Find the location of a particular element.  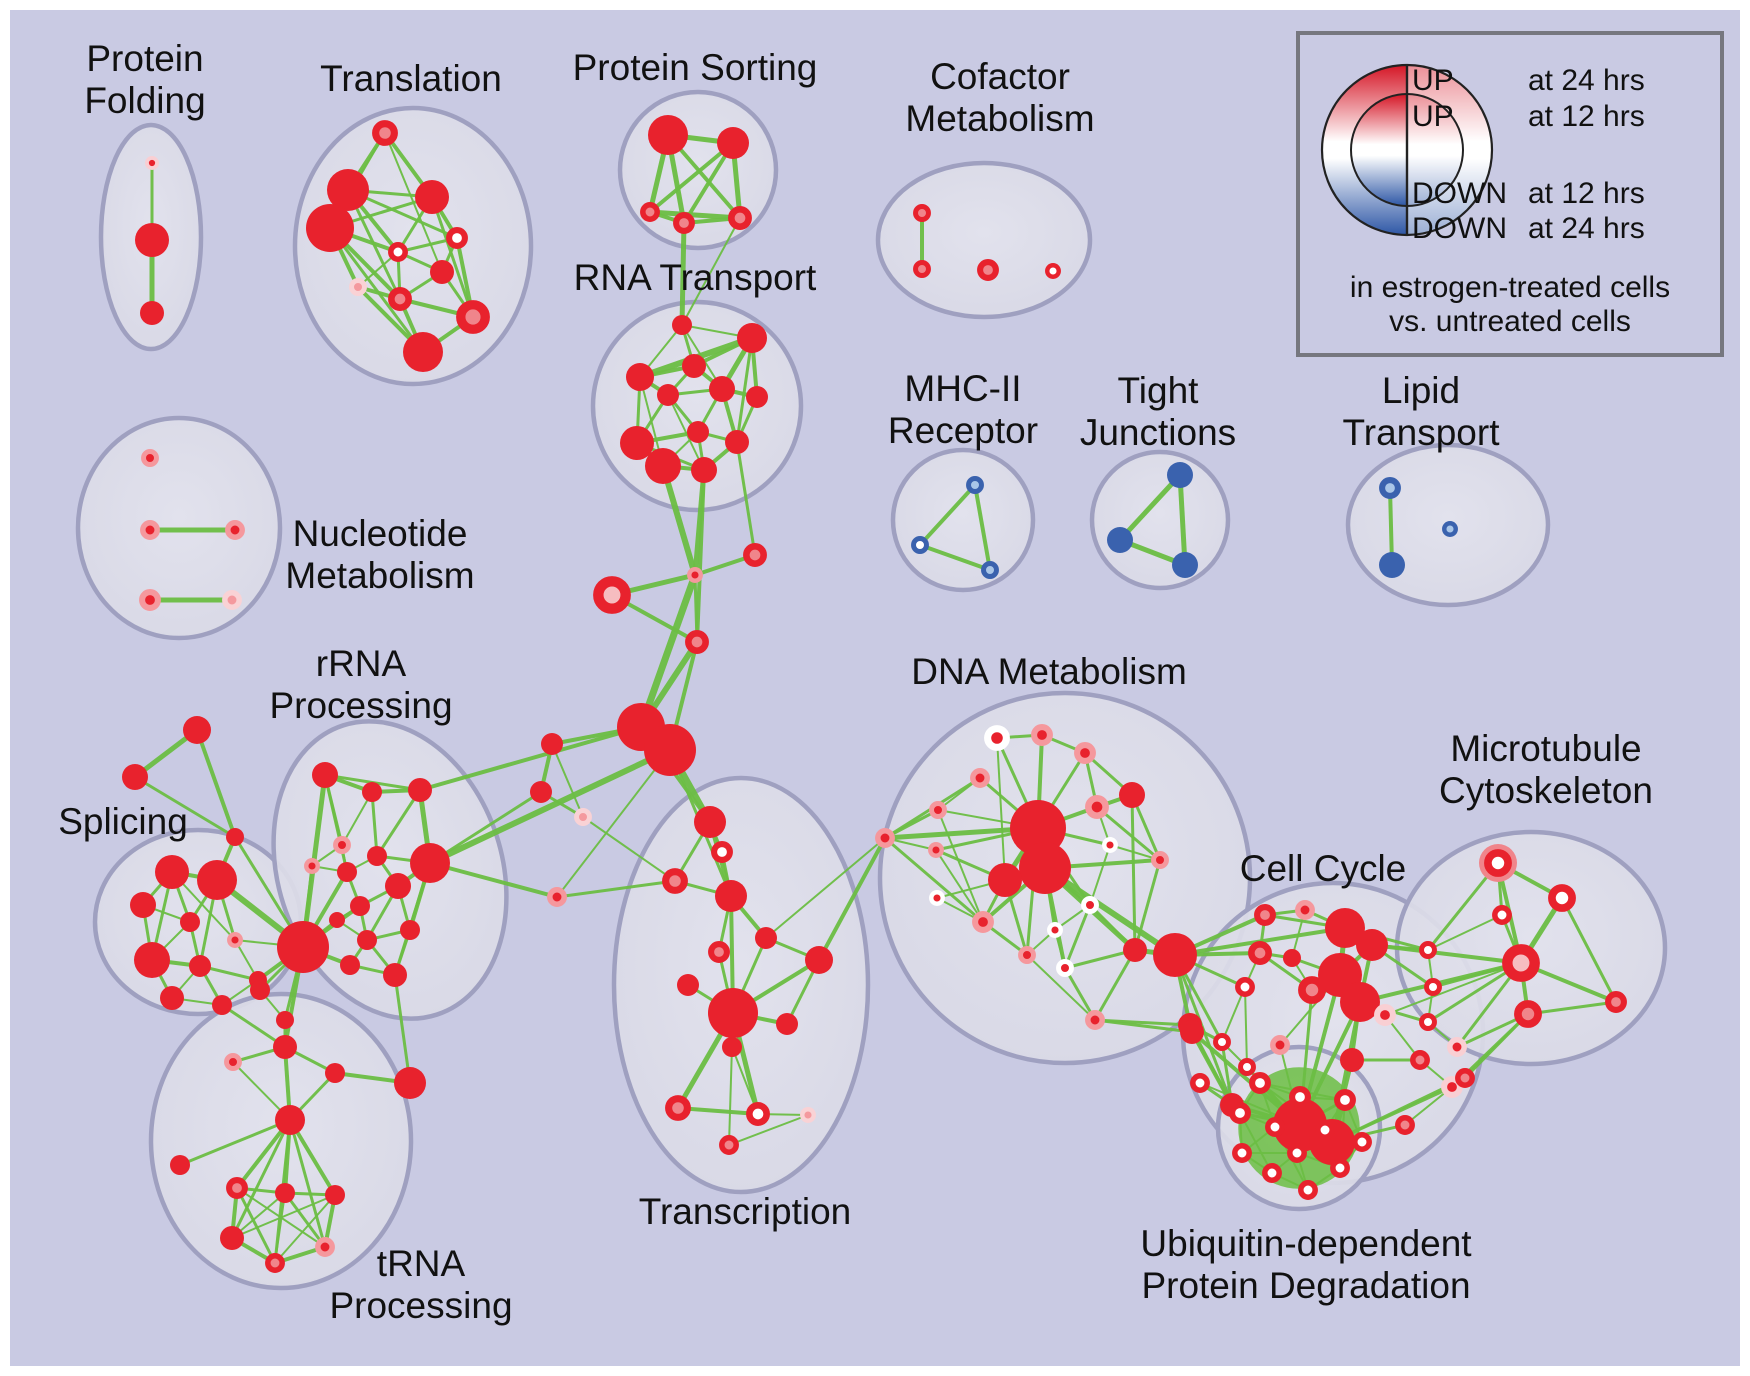

edge-hb1-hbA is located at coordinates (668, 651).